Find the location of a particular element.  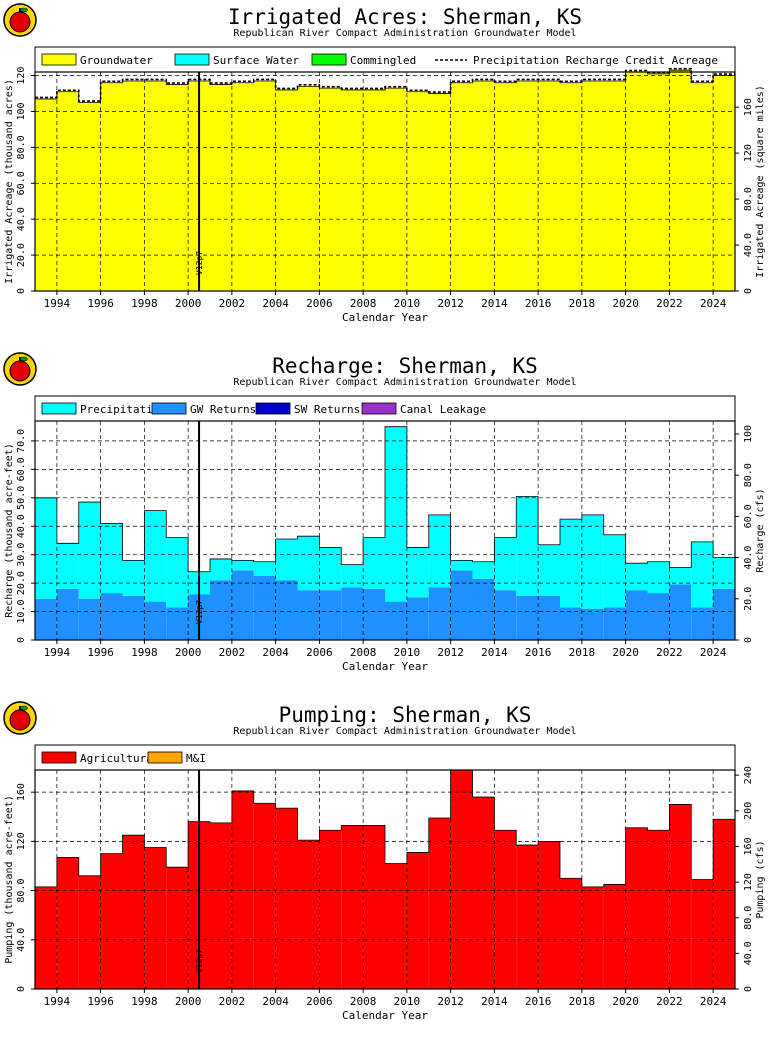

bar-precipitation-1996 is located at coordinates (111, 558).